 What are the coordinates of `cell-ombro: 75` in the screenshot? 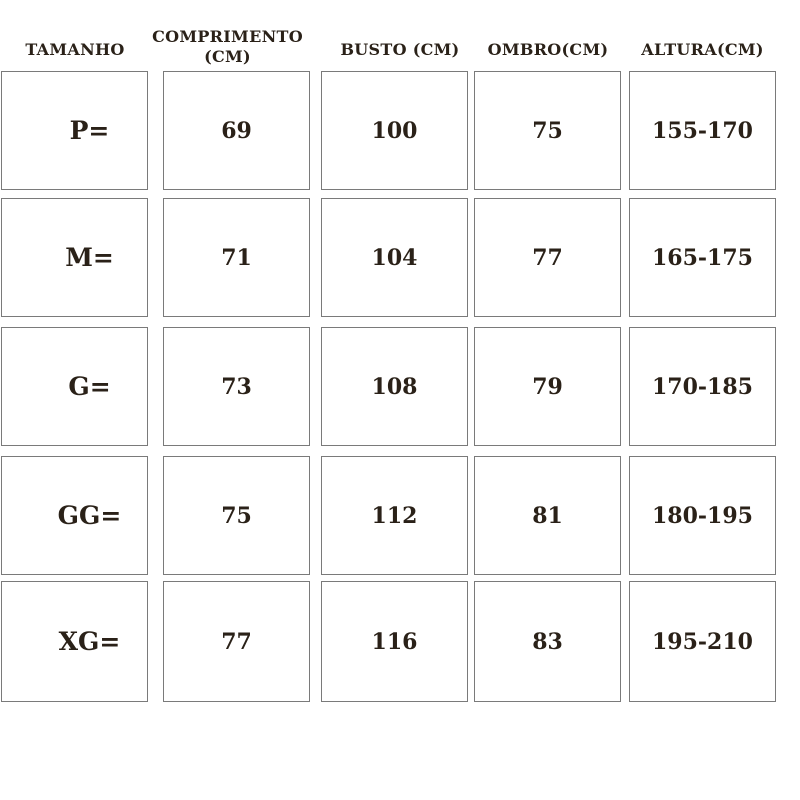 It's located at (547, 130).